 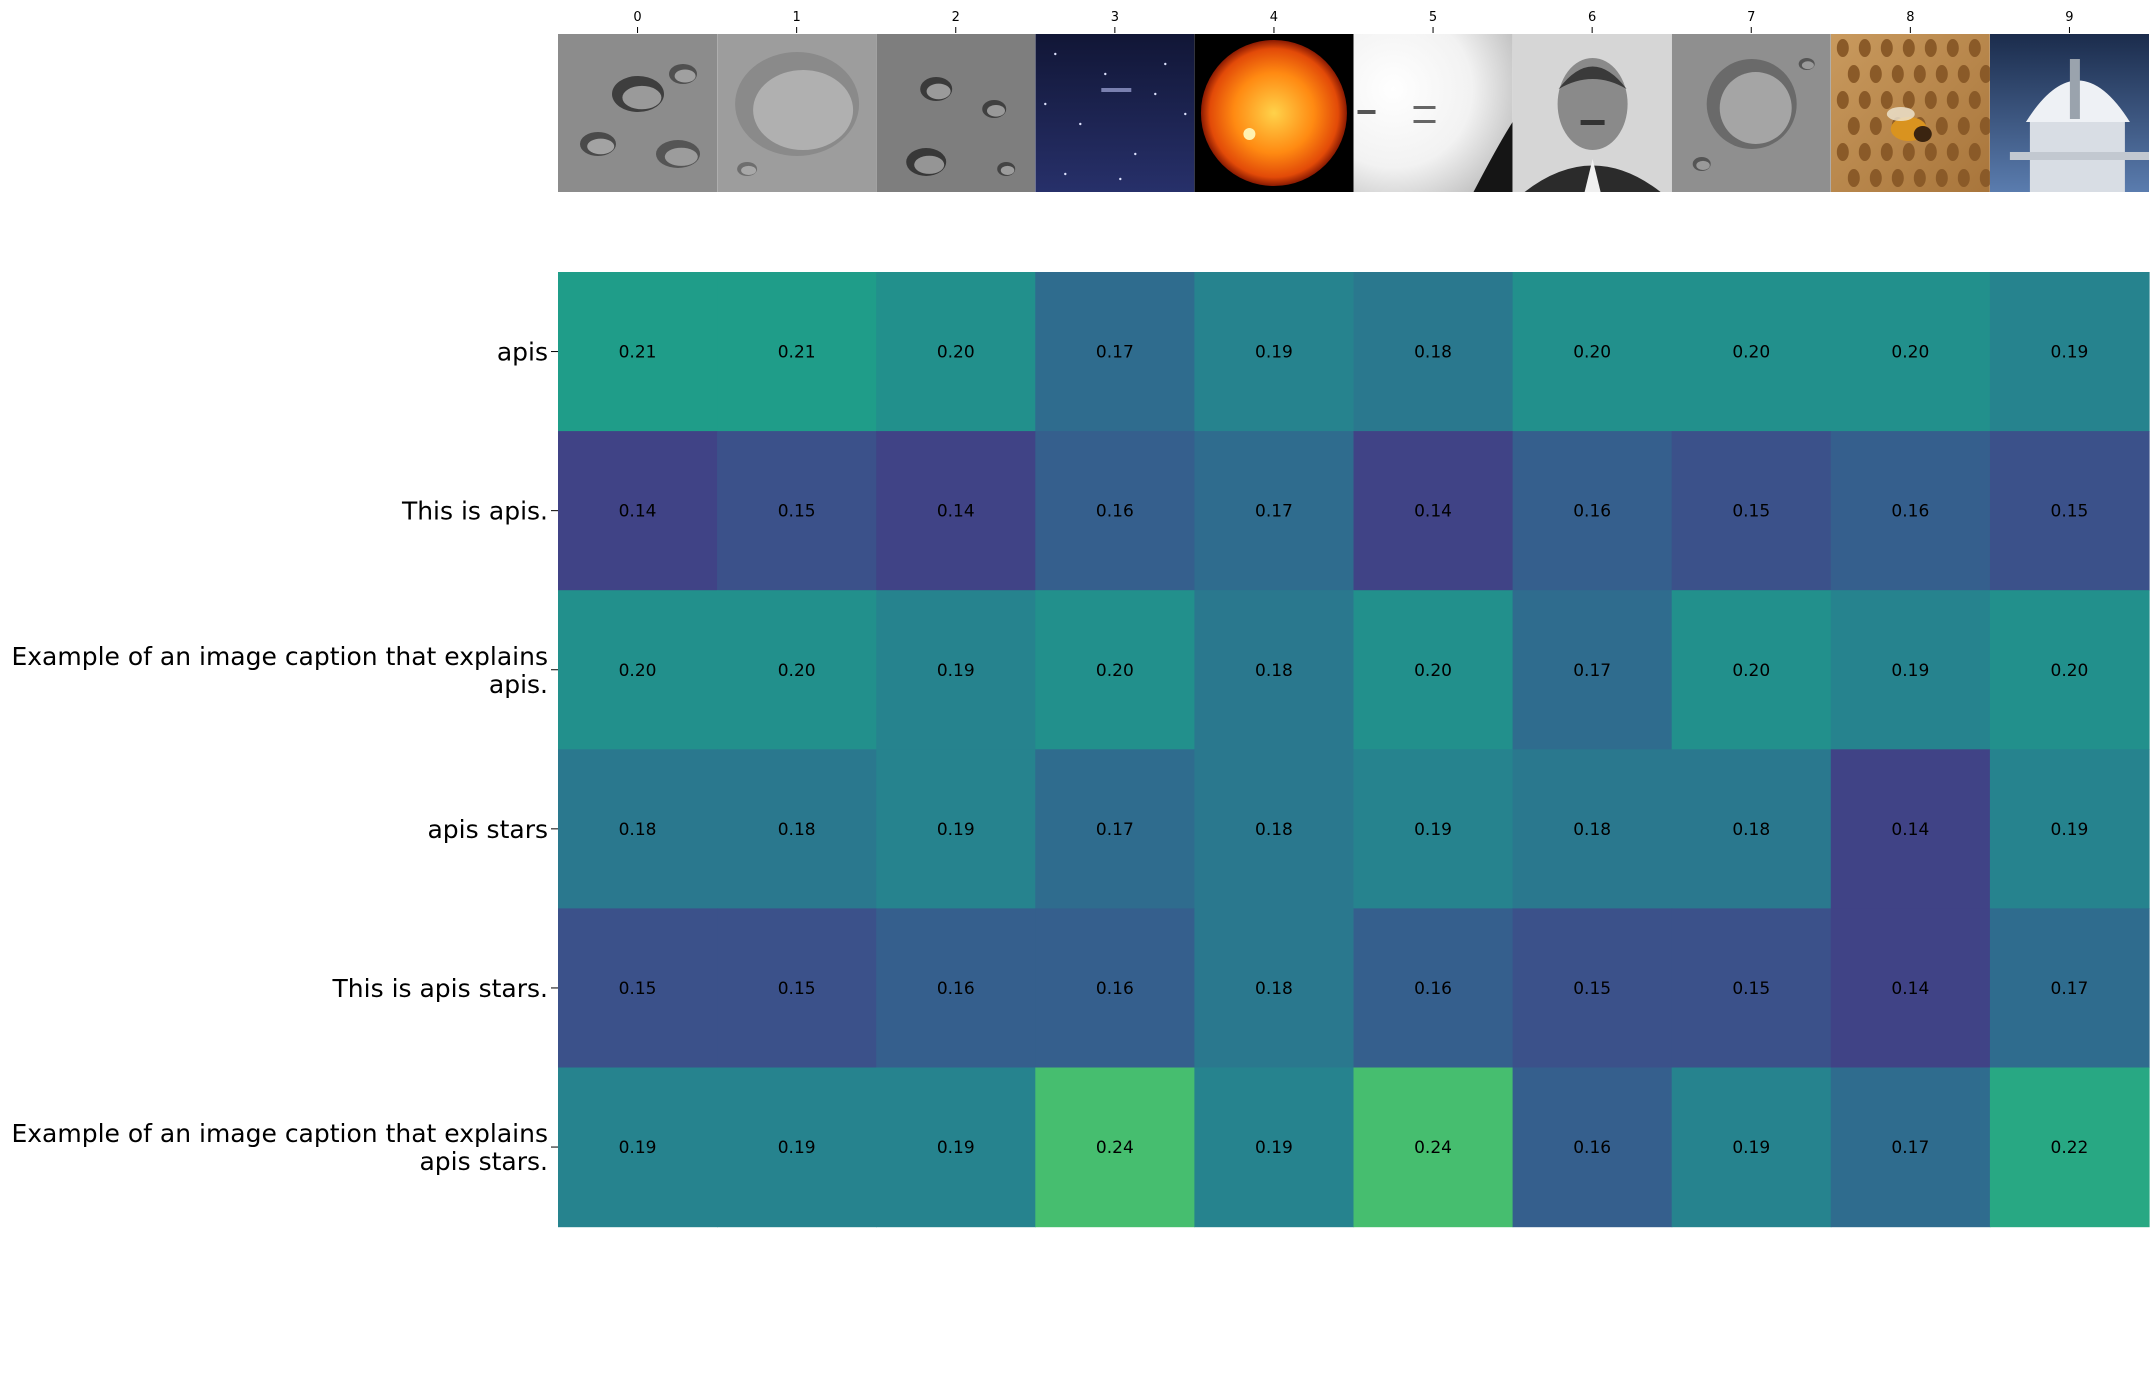 I want to click on inverted-telescope-frame-thumbnail, so click(x=1433, y=113).